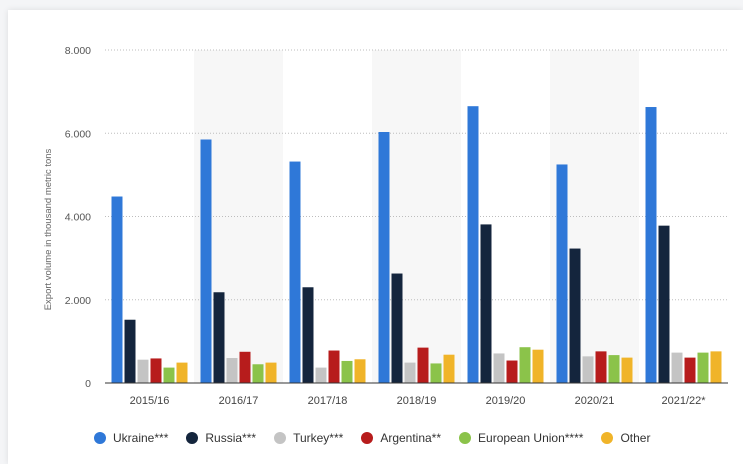 The height and width of the screenshot is (464, 743). I want to click on legend-item: European Union****, so click(521, 438).